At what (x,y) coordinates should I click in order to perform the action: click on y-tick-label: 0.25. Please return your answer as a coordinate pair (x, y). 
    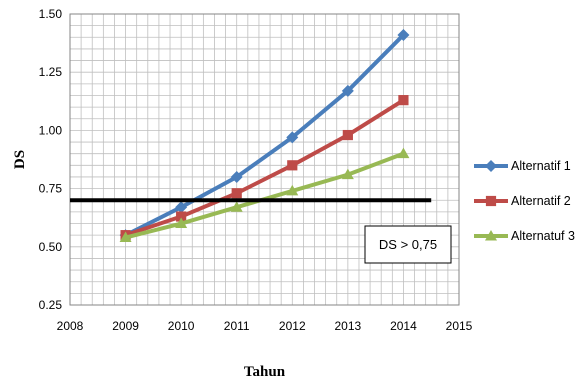
    Looking at the image, I should click on (51, 305).